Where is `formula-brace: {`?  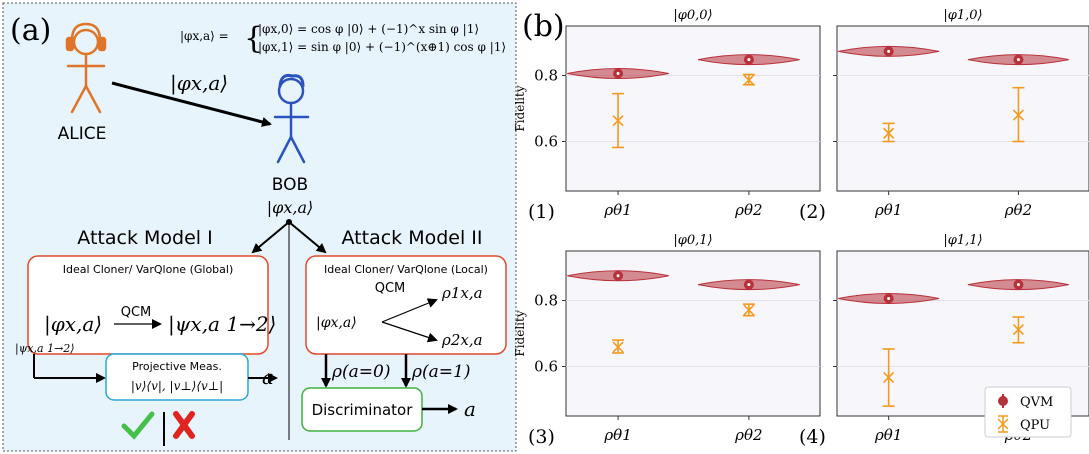
formula-brace: { is located at coordinates (253, 38).